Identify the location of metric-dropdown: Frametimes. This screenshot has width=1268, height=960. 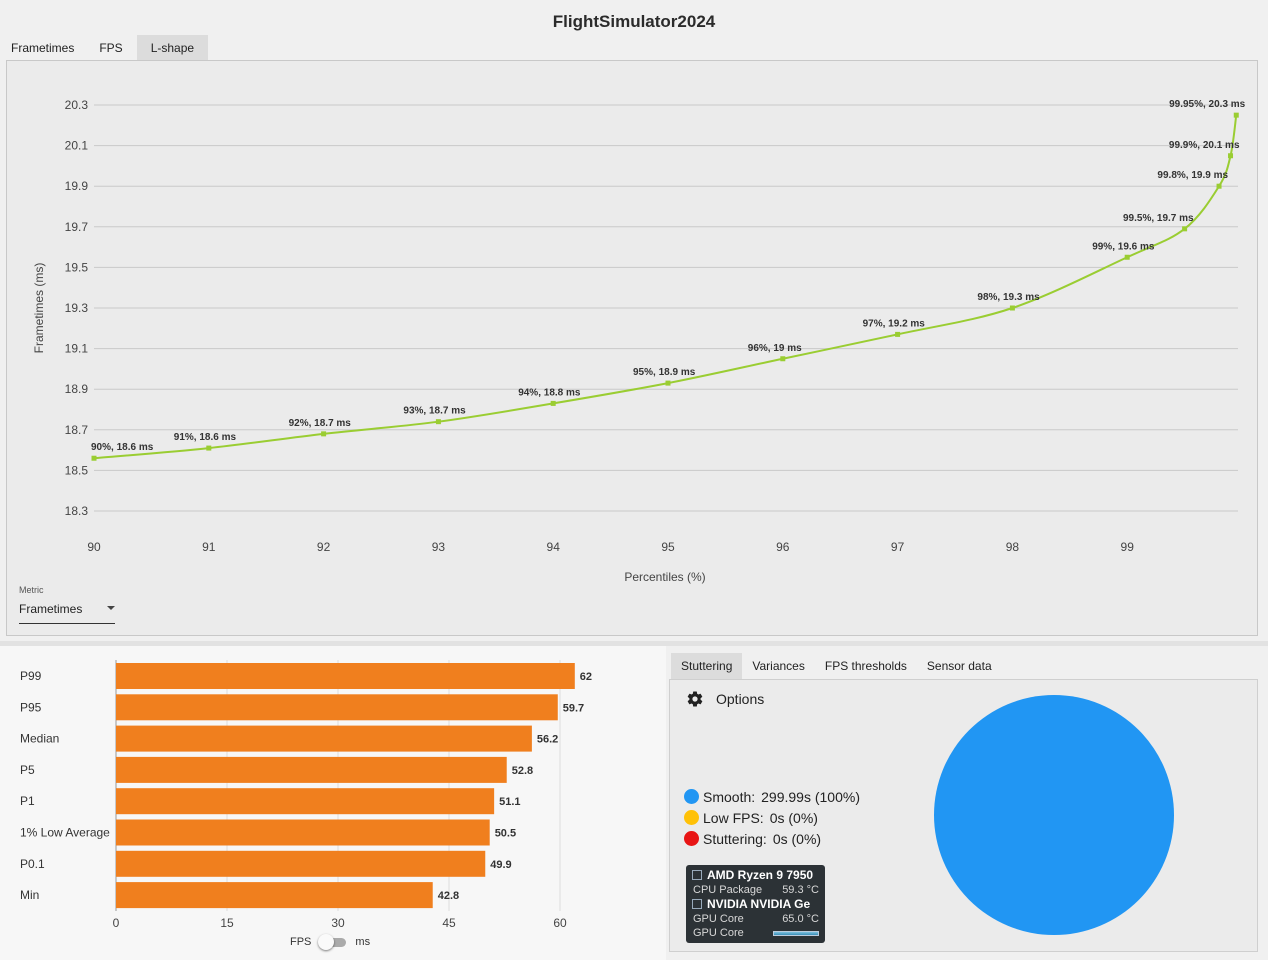
(67, 612).